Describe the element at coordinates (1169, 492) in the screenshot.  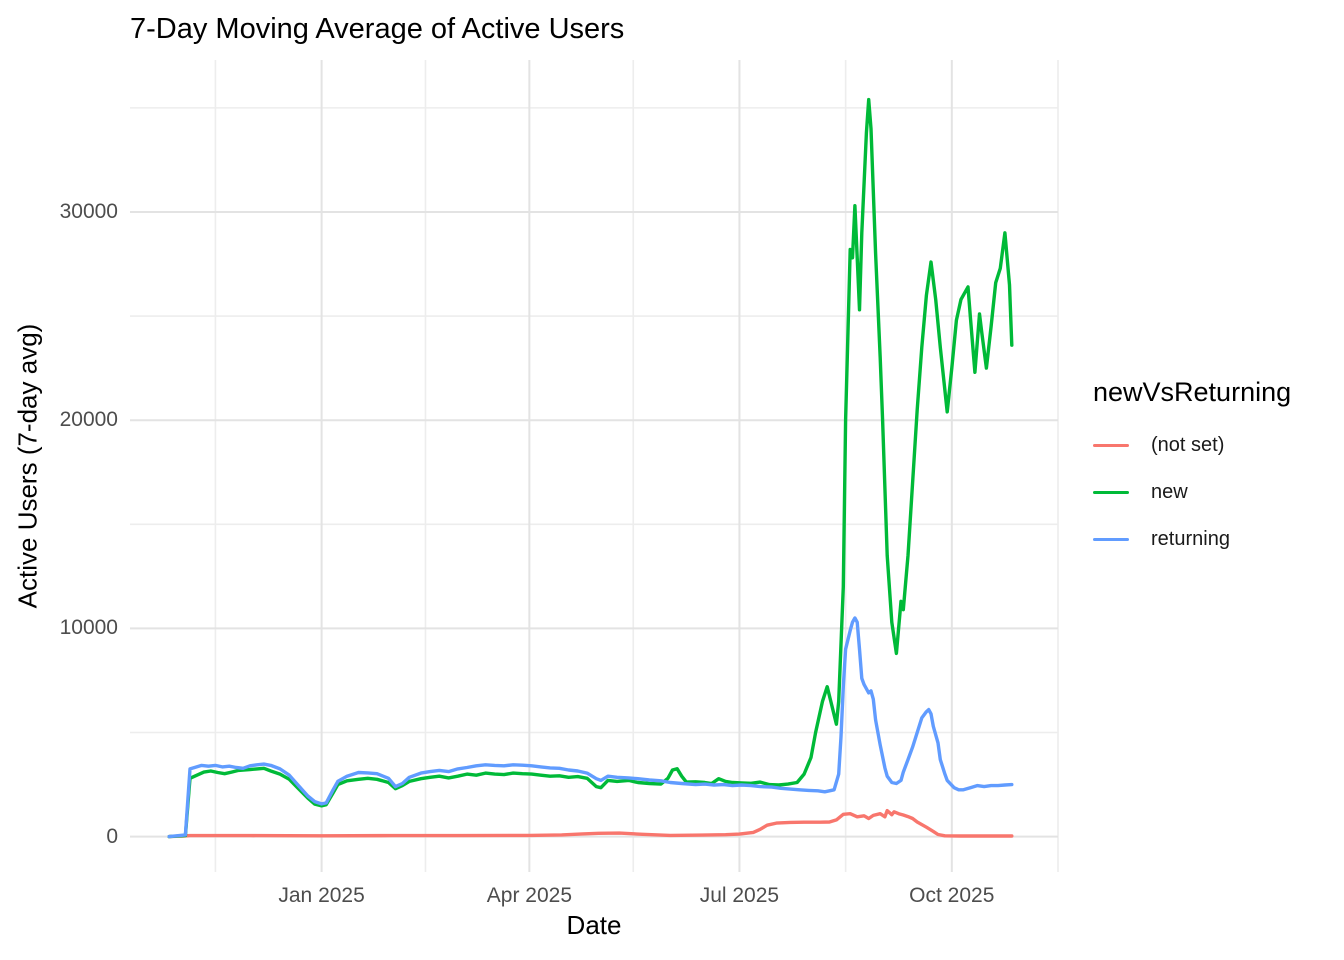
I see `legend-item-label: new` at that location.